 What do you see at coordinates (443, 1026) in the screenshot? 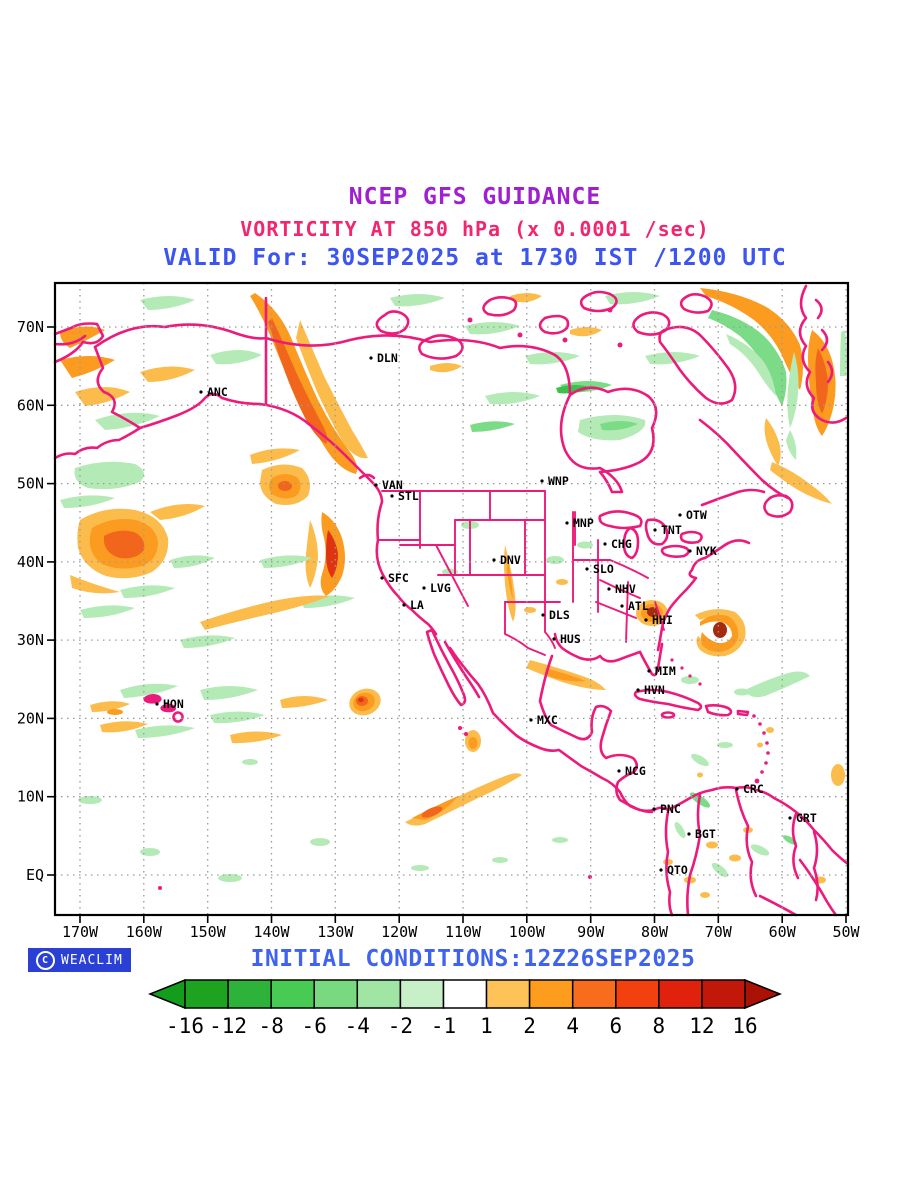
I see `colorbar-label: -1` at bounding box center [443, 1026].